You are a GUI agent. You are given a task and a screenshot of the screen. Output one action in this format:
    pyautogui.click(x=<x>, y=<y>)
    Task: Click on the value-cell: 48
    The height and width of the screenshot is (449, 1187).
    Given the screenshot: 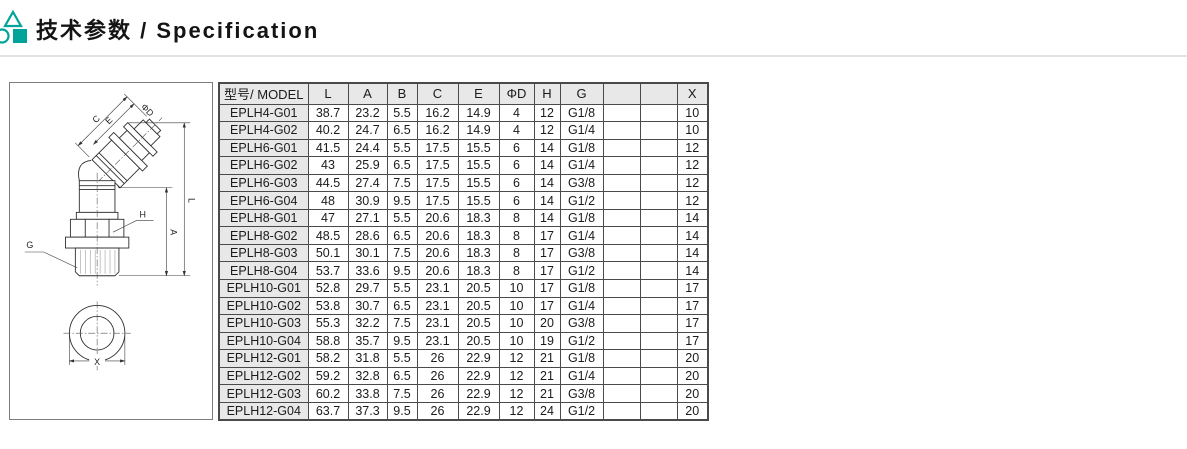 What is the action you would take?
    pyautogui.click(x=328, y=200)
    